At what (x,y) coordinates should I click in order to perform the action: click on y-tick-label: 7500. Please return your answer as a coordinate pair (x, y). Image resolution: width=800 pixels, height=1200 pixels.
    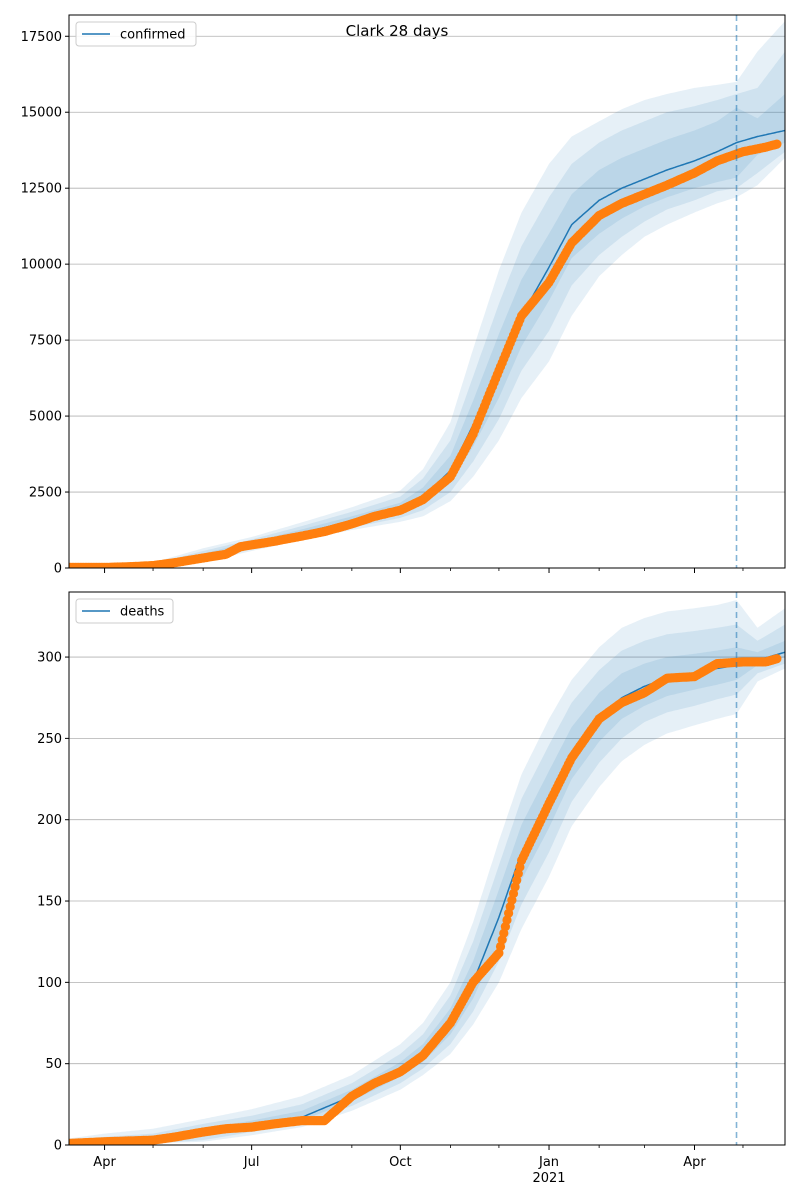
    Looking at the image, I should click on (45, 341).